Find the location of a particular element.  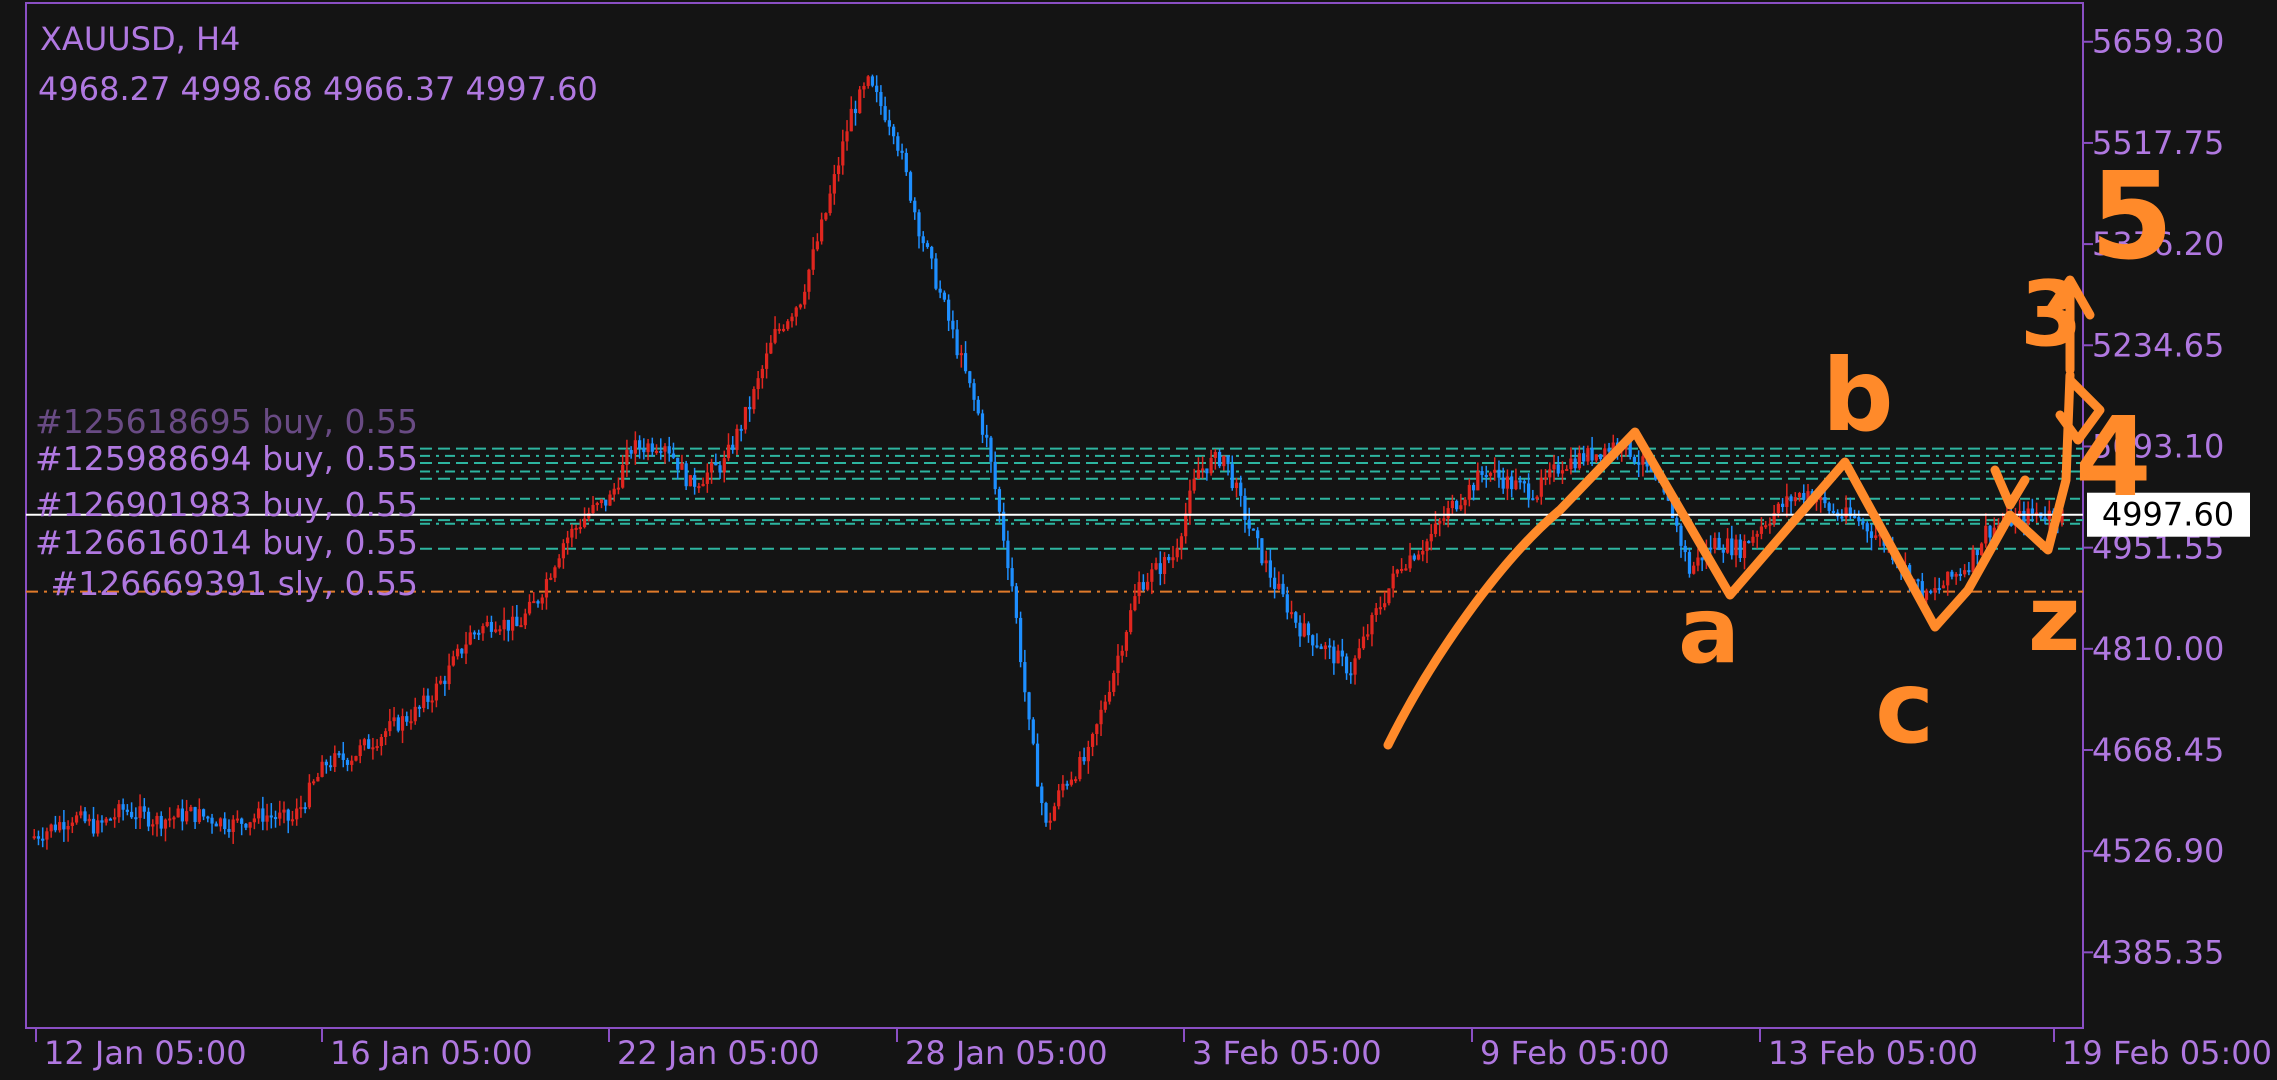

trade-label: #126901983 buy, 0.55 is located at coordinates (226, 504).